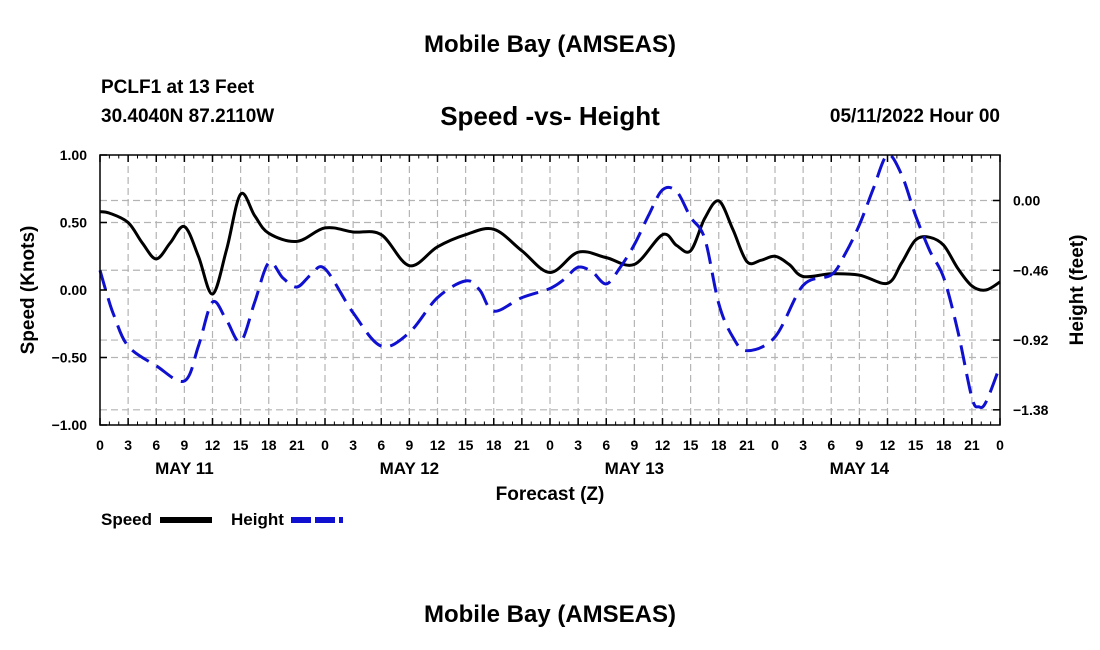 The height and width of the screenshot is (650, 1100). What do you see at coordinates (184, 468) in the screenshot?
I see `date-label: MAY 11` at bounding box center [184, 468].